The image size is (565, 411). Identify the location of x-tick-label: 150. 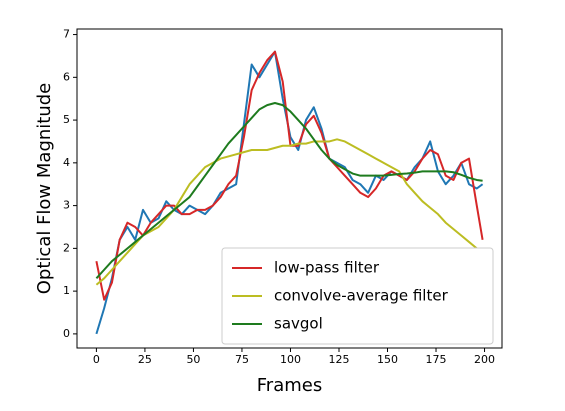
(387, 359).